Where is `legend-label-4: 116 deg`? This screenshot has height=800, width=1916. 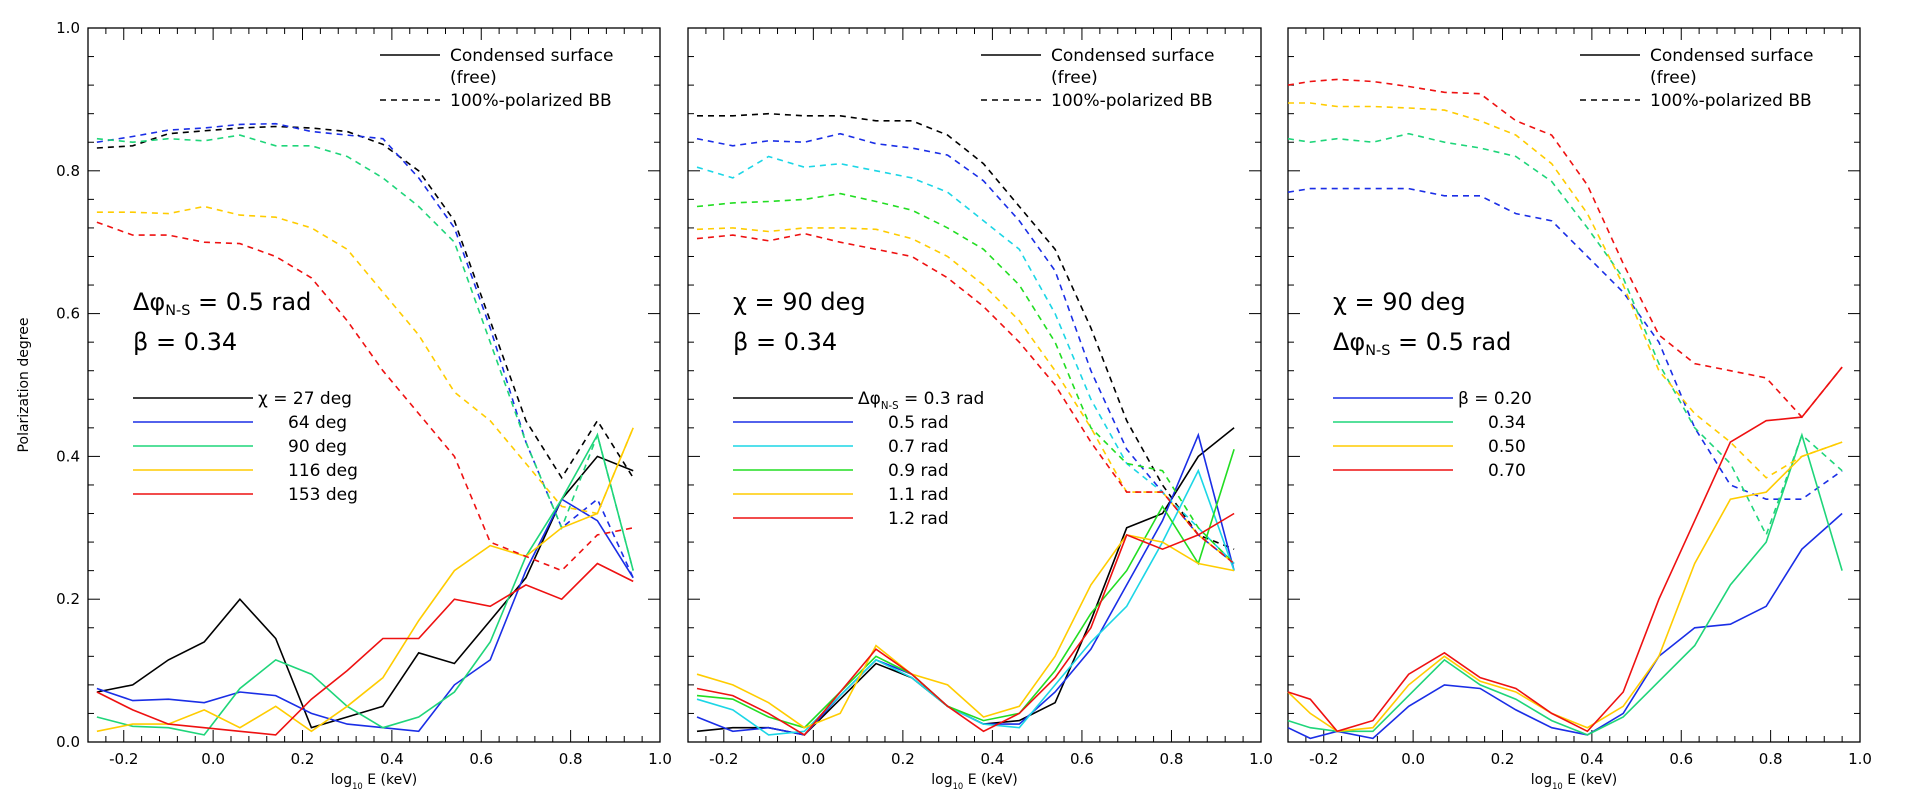 legend-label-4: 116 deg is located at coordinates (323, 471).